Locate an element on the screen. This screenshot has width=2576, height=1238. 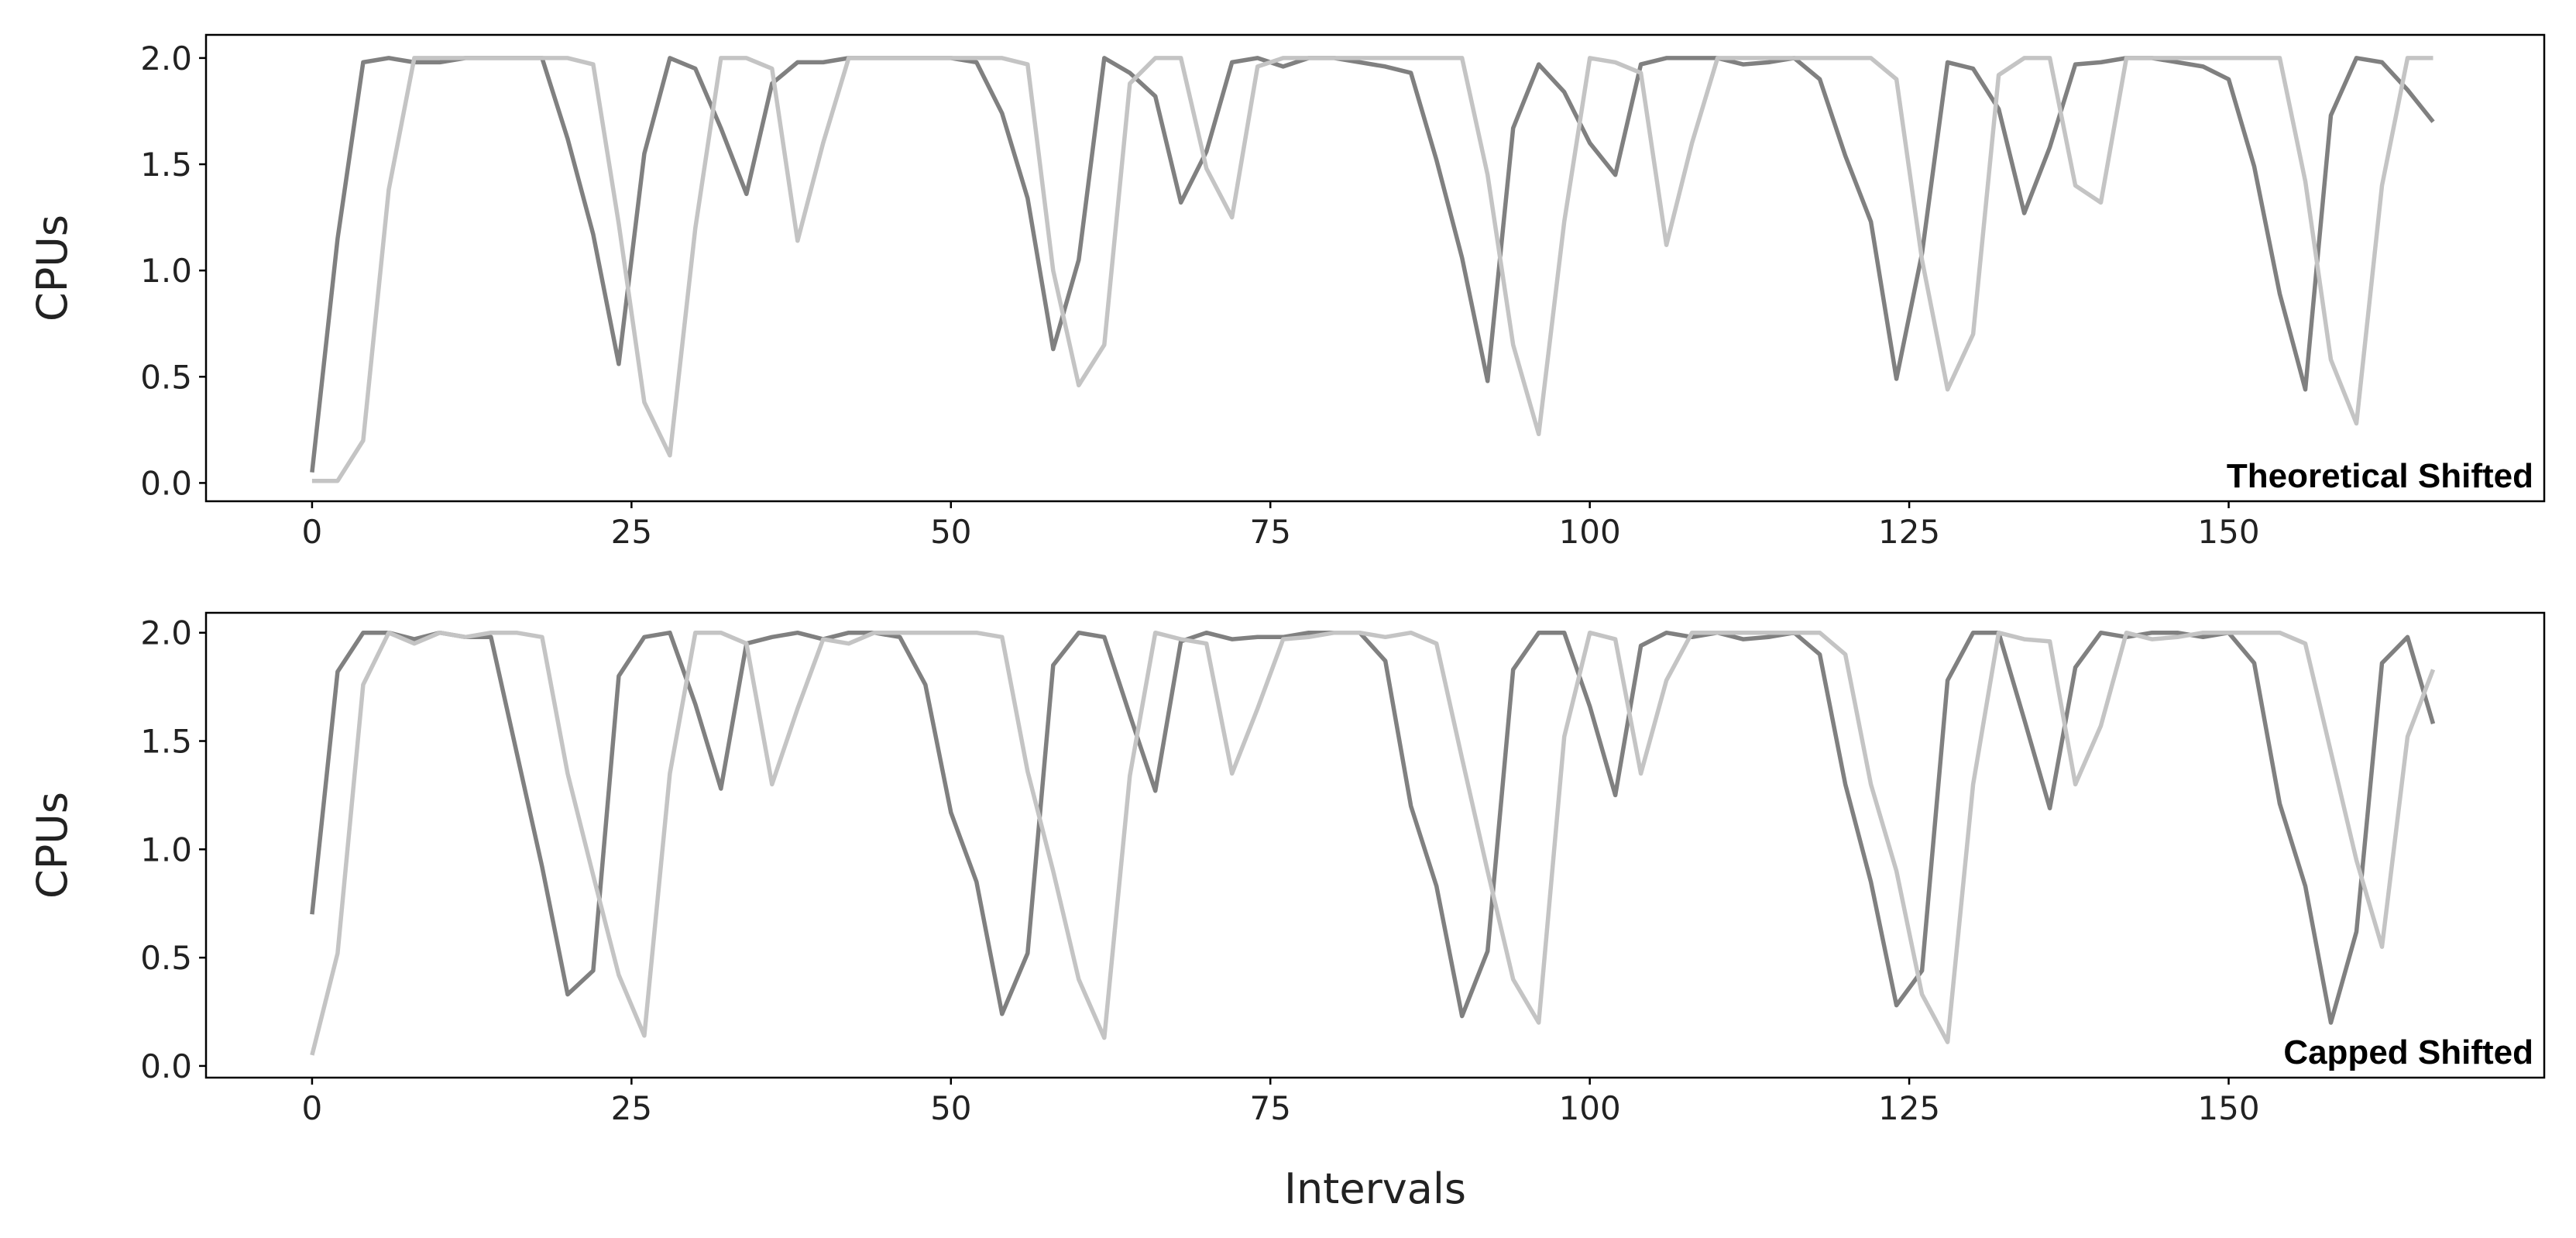
x-axis-label: Intervals is located at coordinates (1375, 1188).